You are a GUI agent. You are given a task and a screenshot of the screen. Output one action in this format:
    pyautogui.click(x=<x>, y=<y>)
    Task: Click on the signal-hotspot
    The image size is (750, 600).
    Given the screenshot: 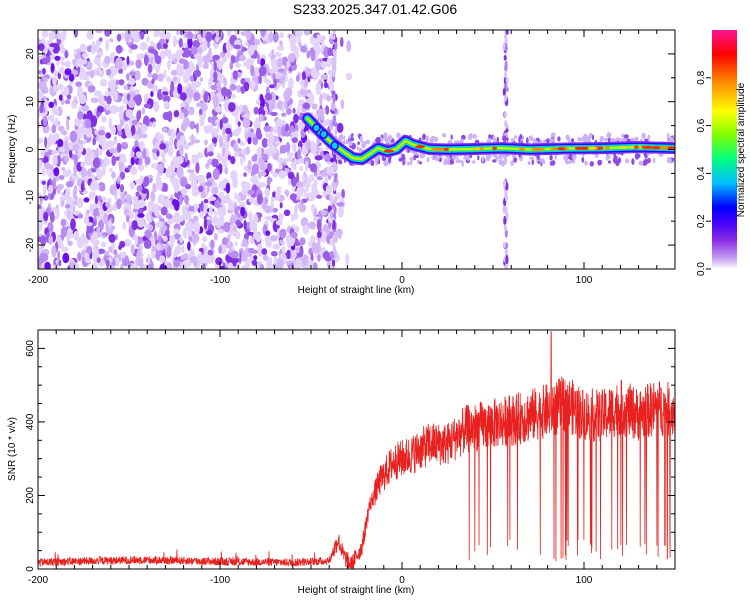 What is the action you would take?
    pyautogui.click(x=584, y=148)
    